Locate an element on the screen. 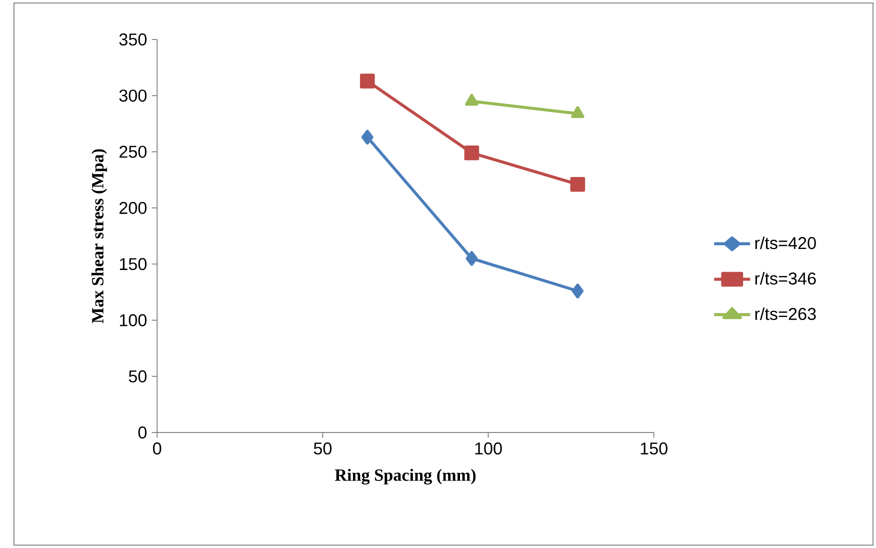  y-tick-label: 0 is located at coordinates (142, 432).